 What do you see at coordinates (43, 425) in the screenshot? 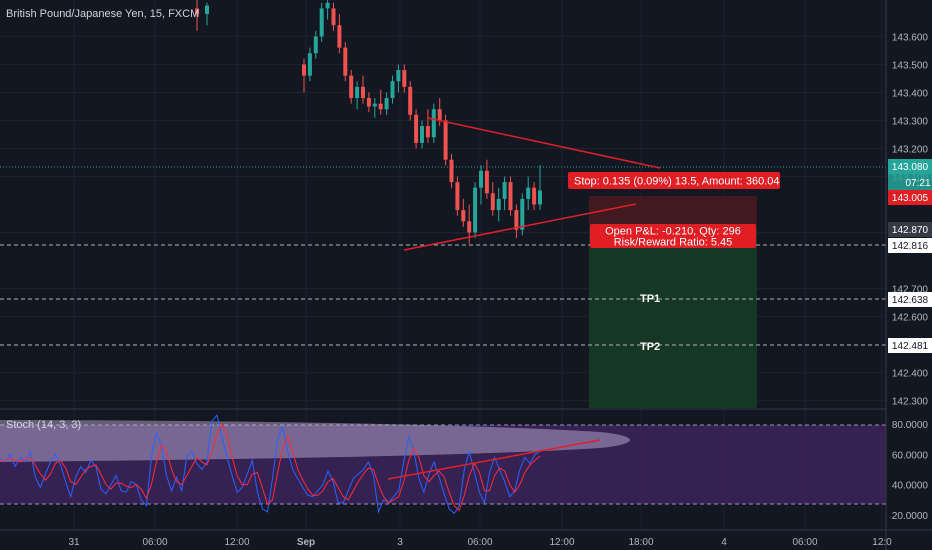
I see `stoch-indicator-name: Stoch (14, 3, 3)` at bounding box center [43, 425].